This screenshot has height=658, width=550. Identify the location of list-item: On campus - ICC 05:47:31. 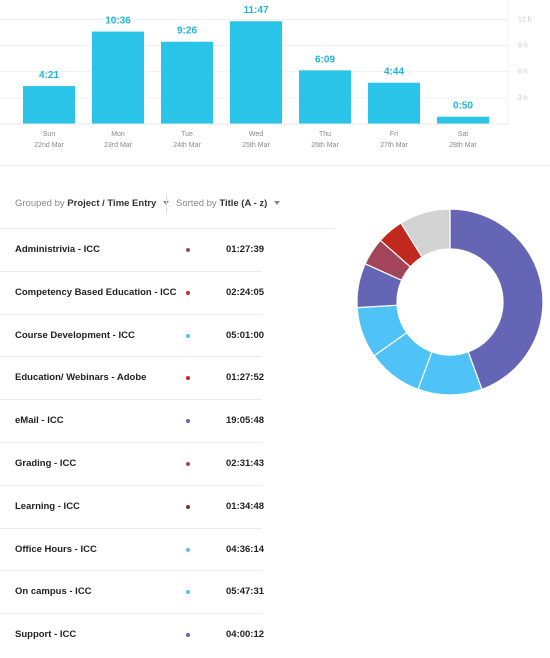
(132, 591).